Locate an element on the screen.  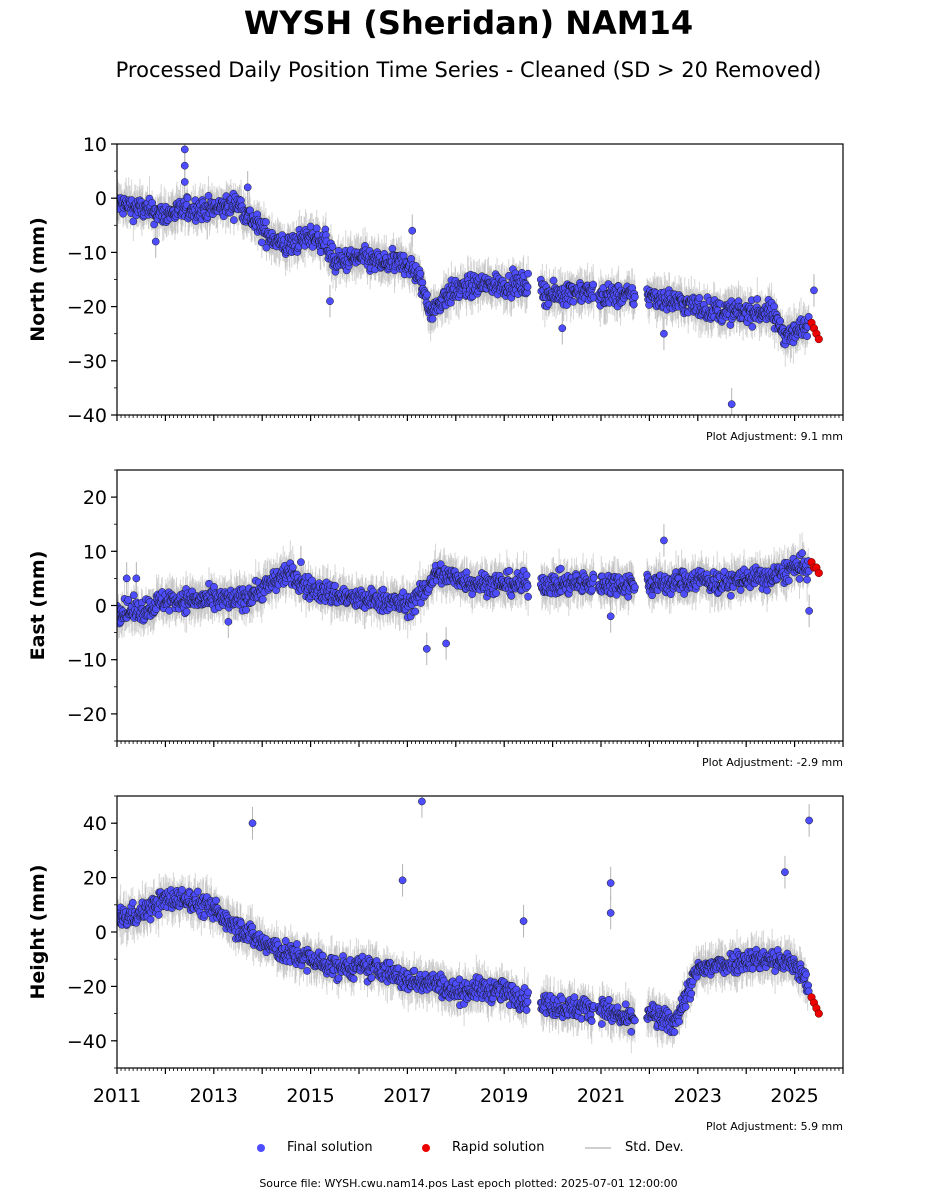
rapid-point is located at coordinates (818, 339).